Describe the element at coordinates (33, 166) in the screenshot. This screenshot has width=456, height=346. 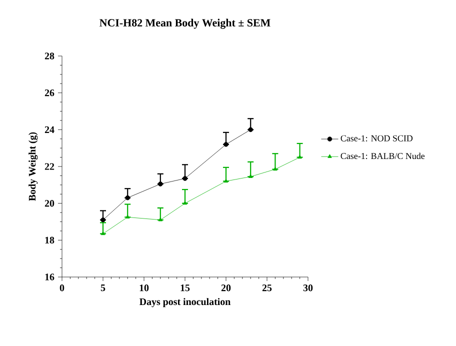
I see `y-axis-title: Body Weight (g)` at that location.